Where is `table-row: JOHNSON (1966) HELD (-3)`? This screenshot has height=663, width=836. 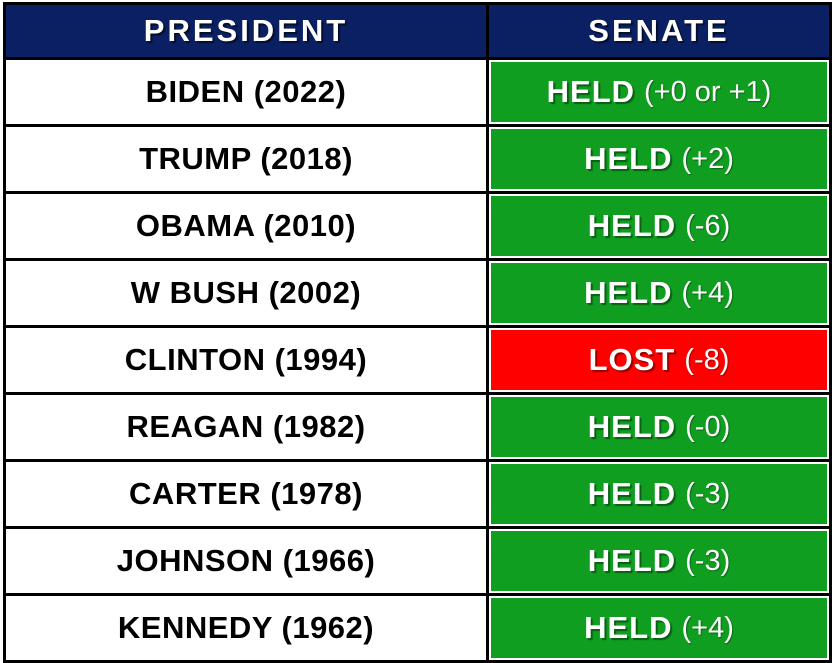
table-row: JOHNSON (1966) HELD (-3) is located at coordinates (417, 561).